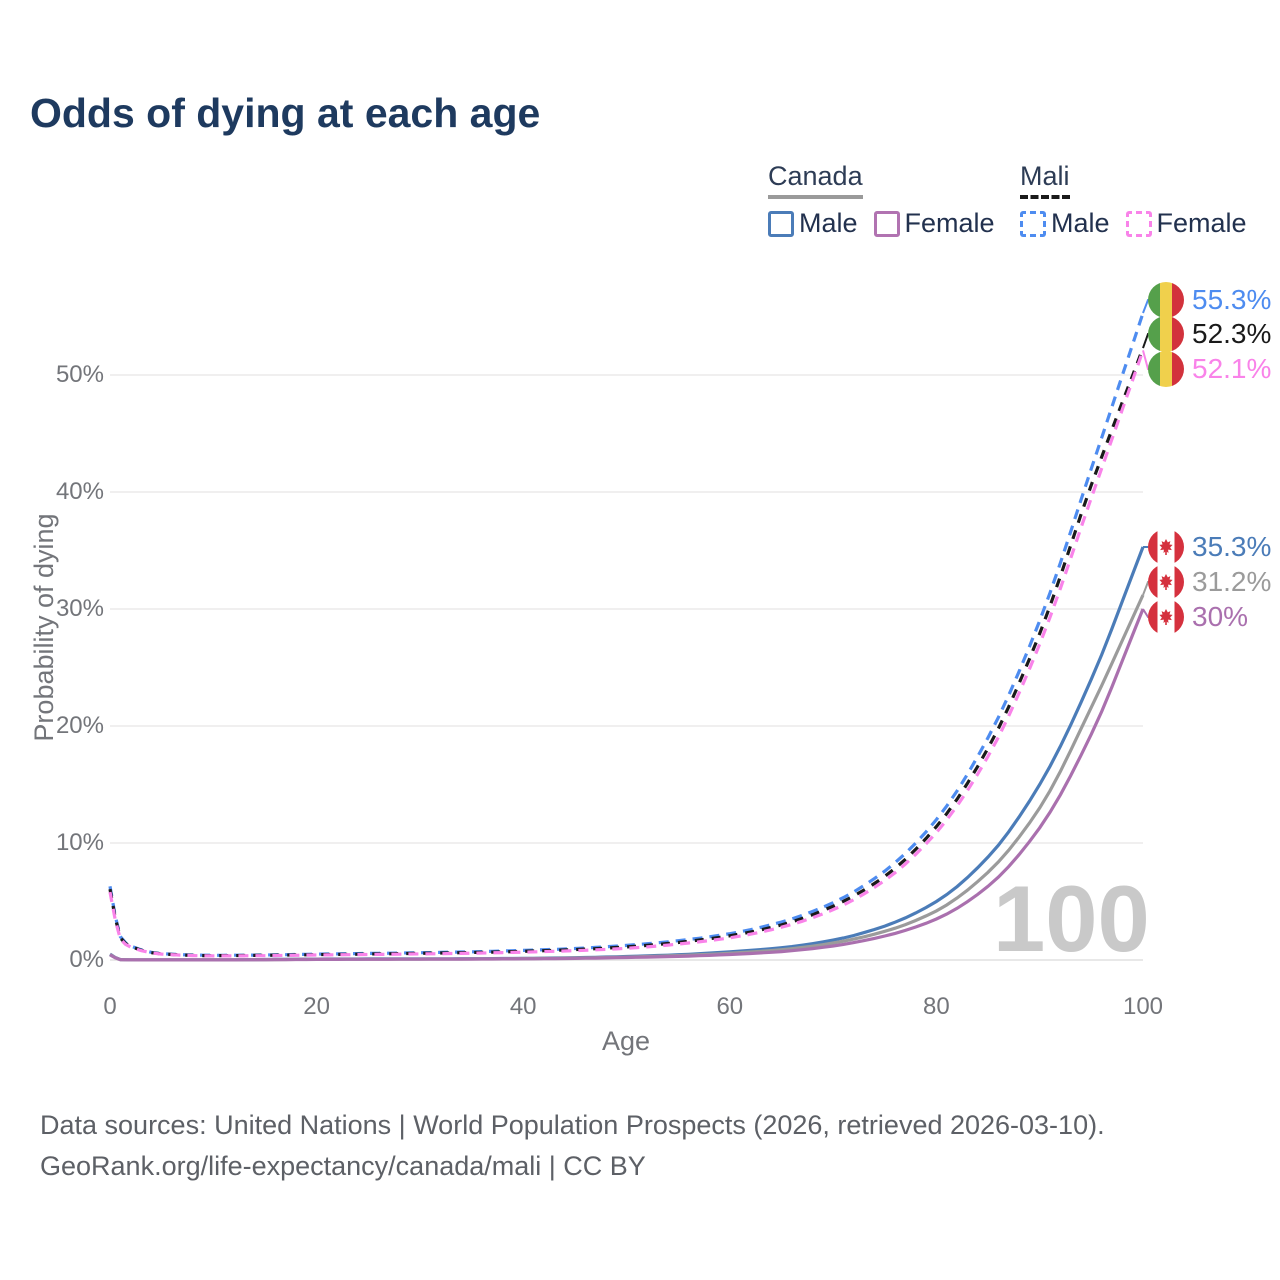 The height and width of the screenshot is (1280, 1280). I want to click on y-tick-20%: 20%, so click(79, 725).